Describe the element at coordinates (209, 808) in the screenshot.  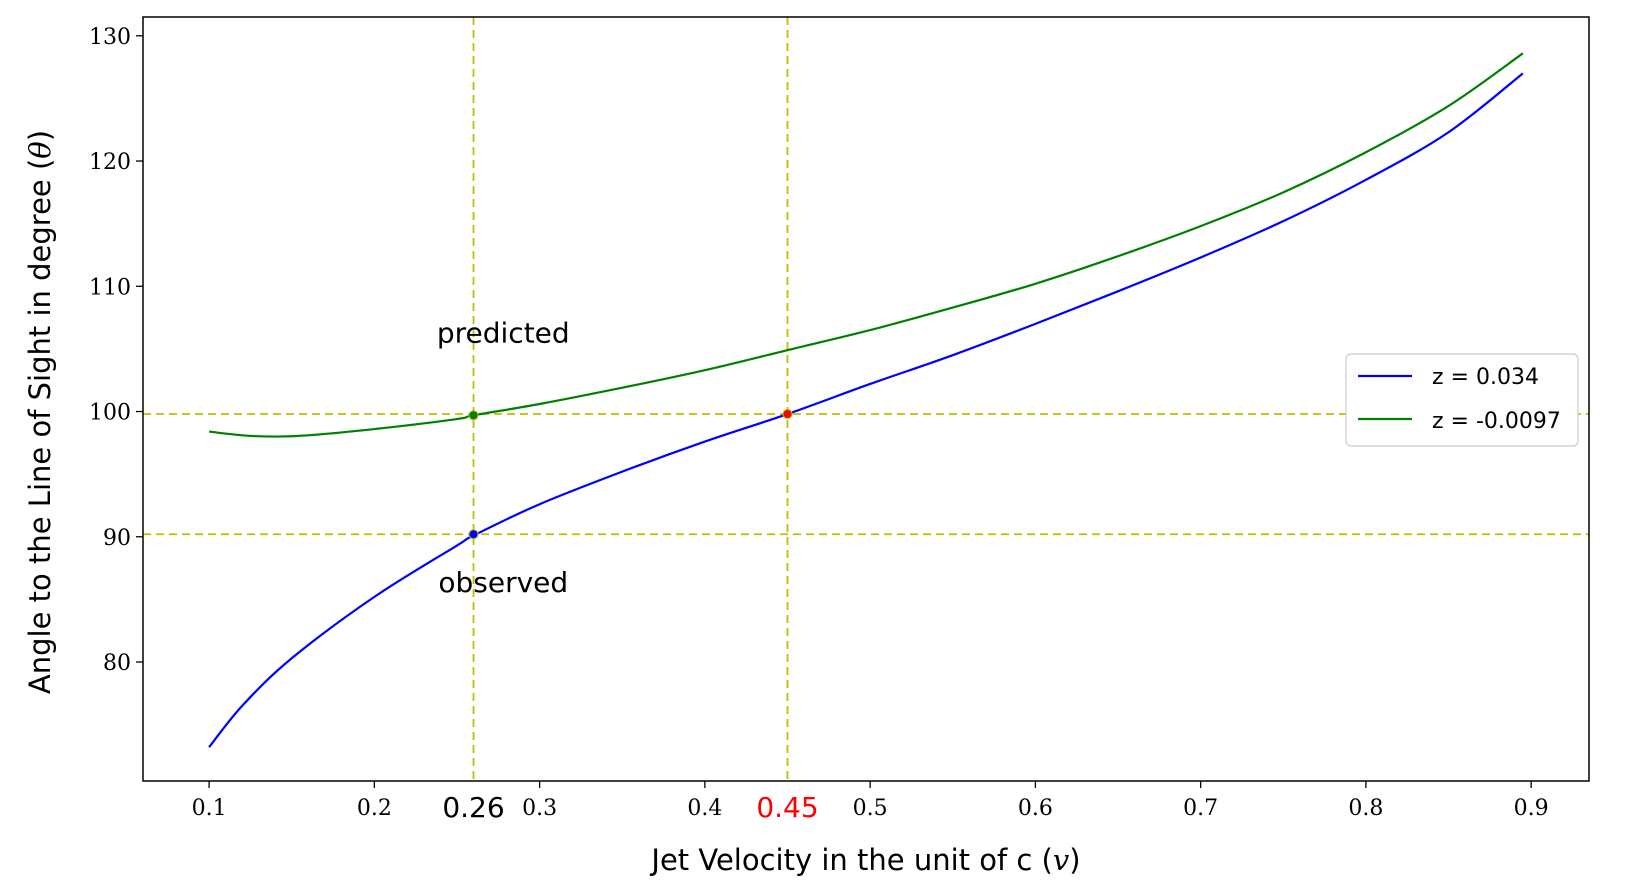
I see `x-tick-label-0: 0.1` at that location.